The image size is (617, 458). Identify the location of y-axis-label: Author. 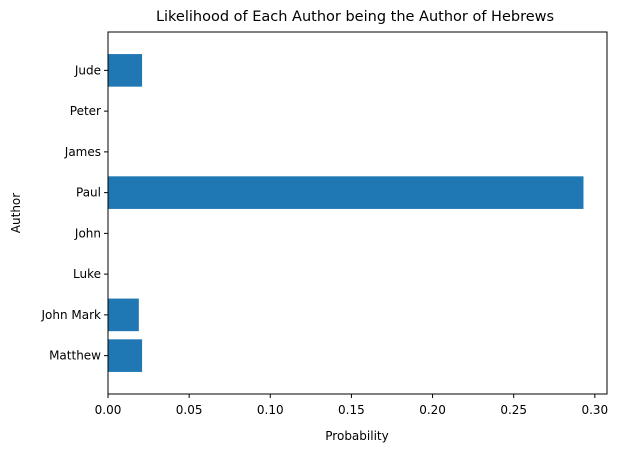
(16, 213).